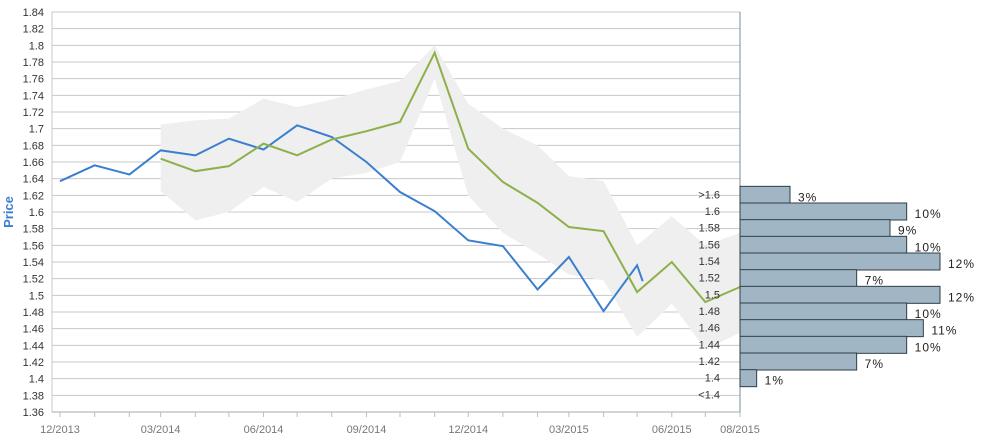  Describe the element at coordinates (709, 262) in the screenshot. I see `distribution-label: 1.54` at that location.